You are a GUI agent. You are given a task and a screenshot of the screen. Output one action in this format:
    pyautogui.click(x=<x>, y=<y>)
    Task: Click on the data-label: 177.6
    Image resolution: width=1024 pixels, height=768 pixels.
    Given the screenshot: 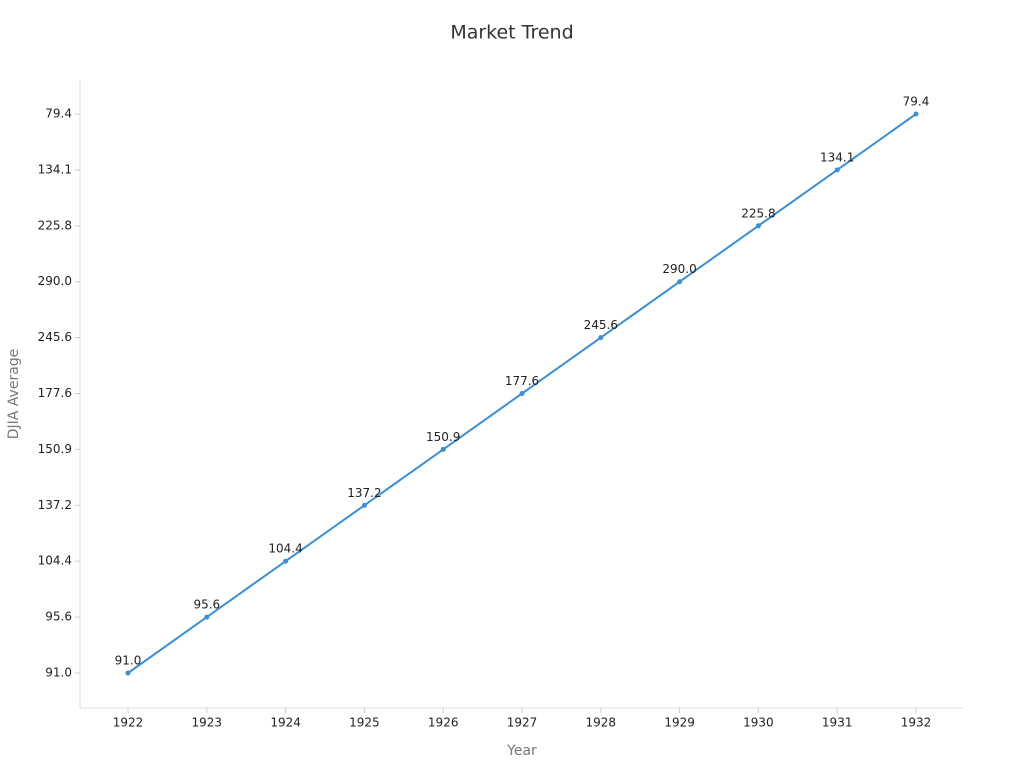 What is the action you would take?
    pyautogui.click(x=522, y=381)
    